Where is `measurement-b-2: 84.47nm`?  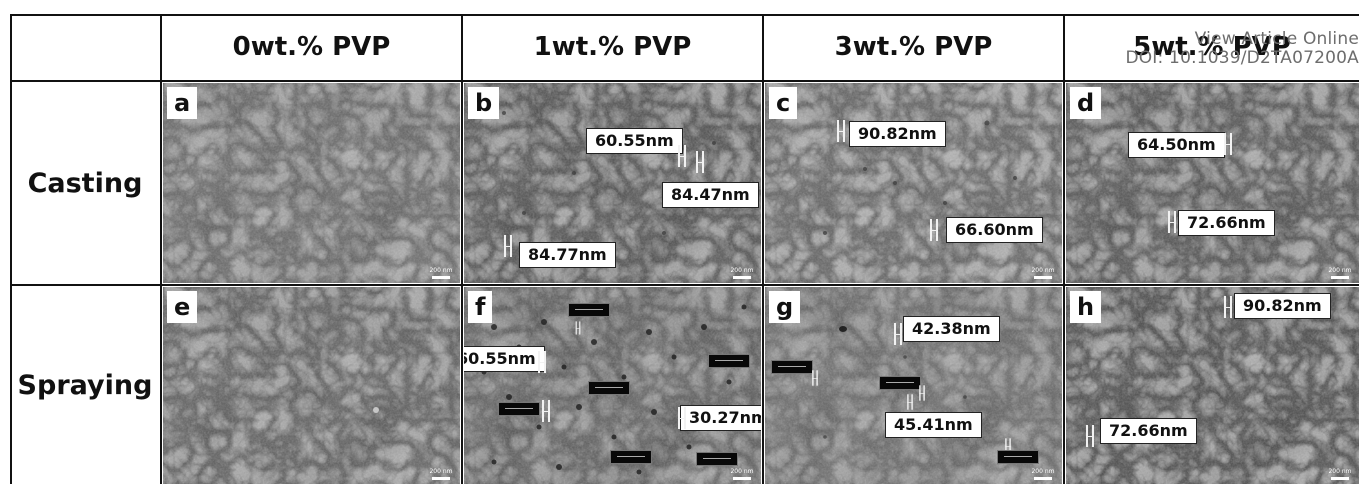 measurement-b-2: 84.47nm is located at coordinates (710, 195).